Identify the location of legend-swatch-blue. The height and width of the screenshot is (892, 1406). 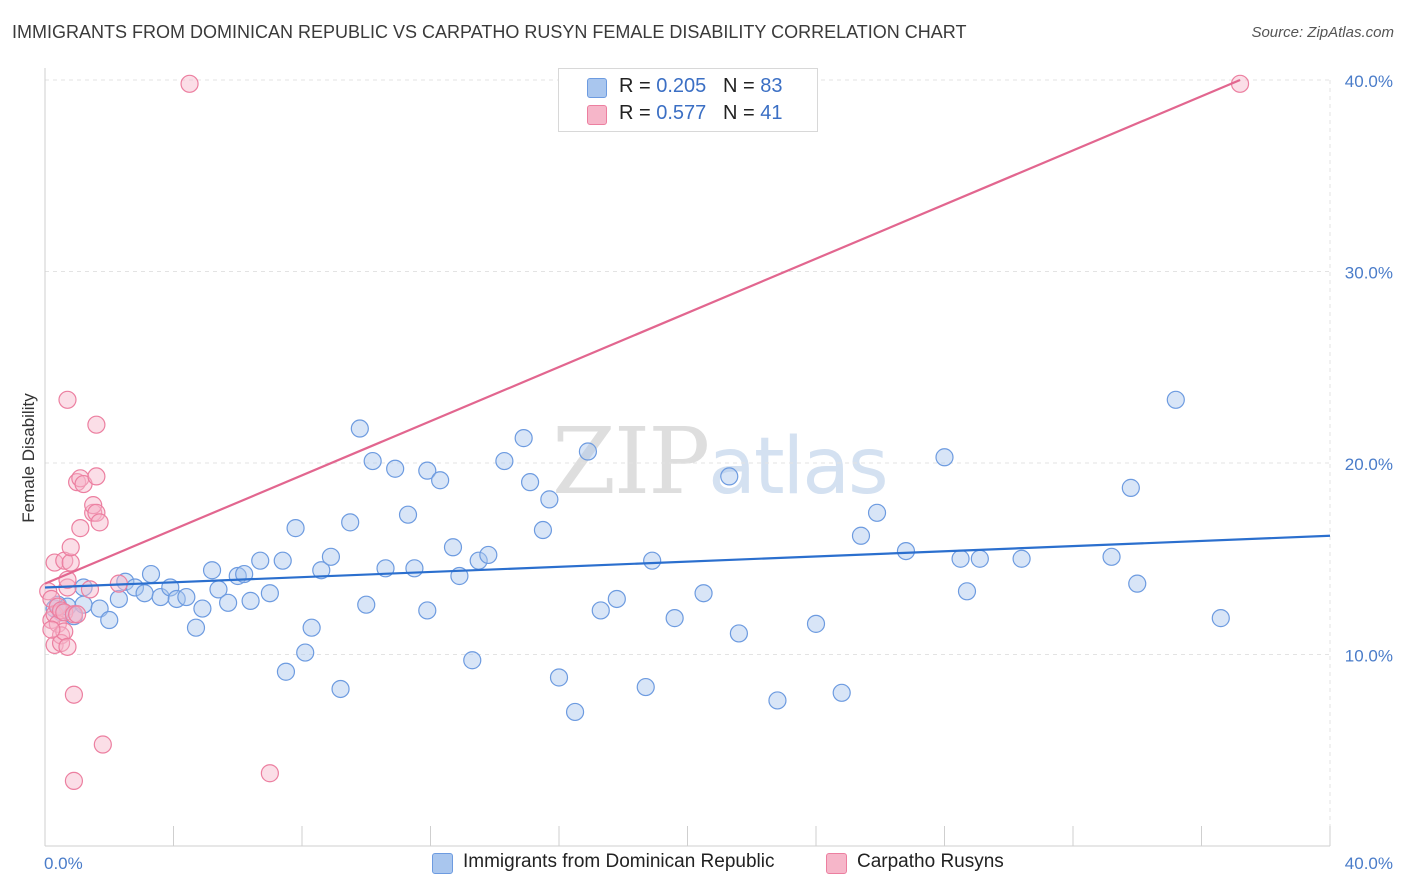
(597, 88).